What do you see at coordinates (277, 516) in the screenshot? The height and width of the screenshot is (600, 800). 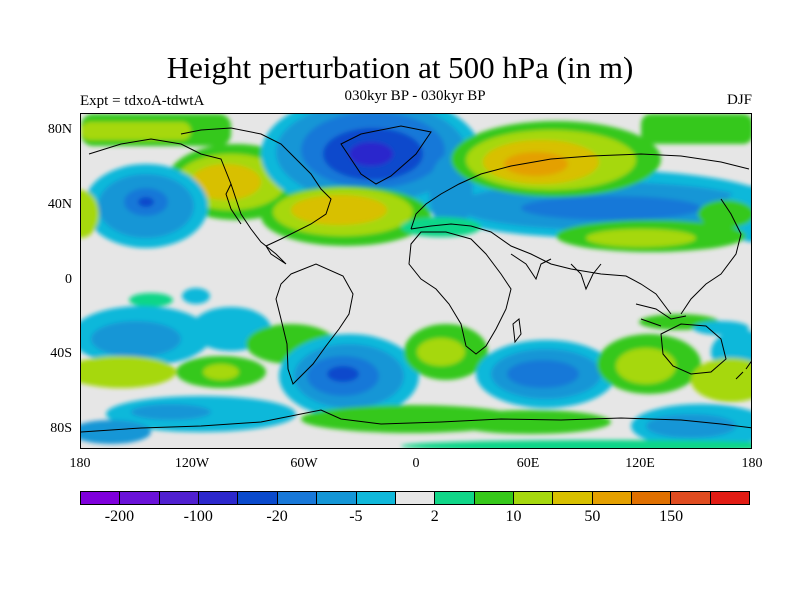 I see `colorbar-label: -20` at bounding box center [277, 516].